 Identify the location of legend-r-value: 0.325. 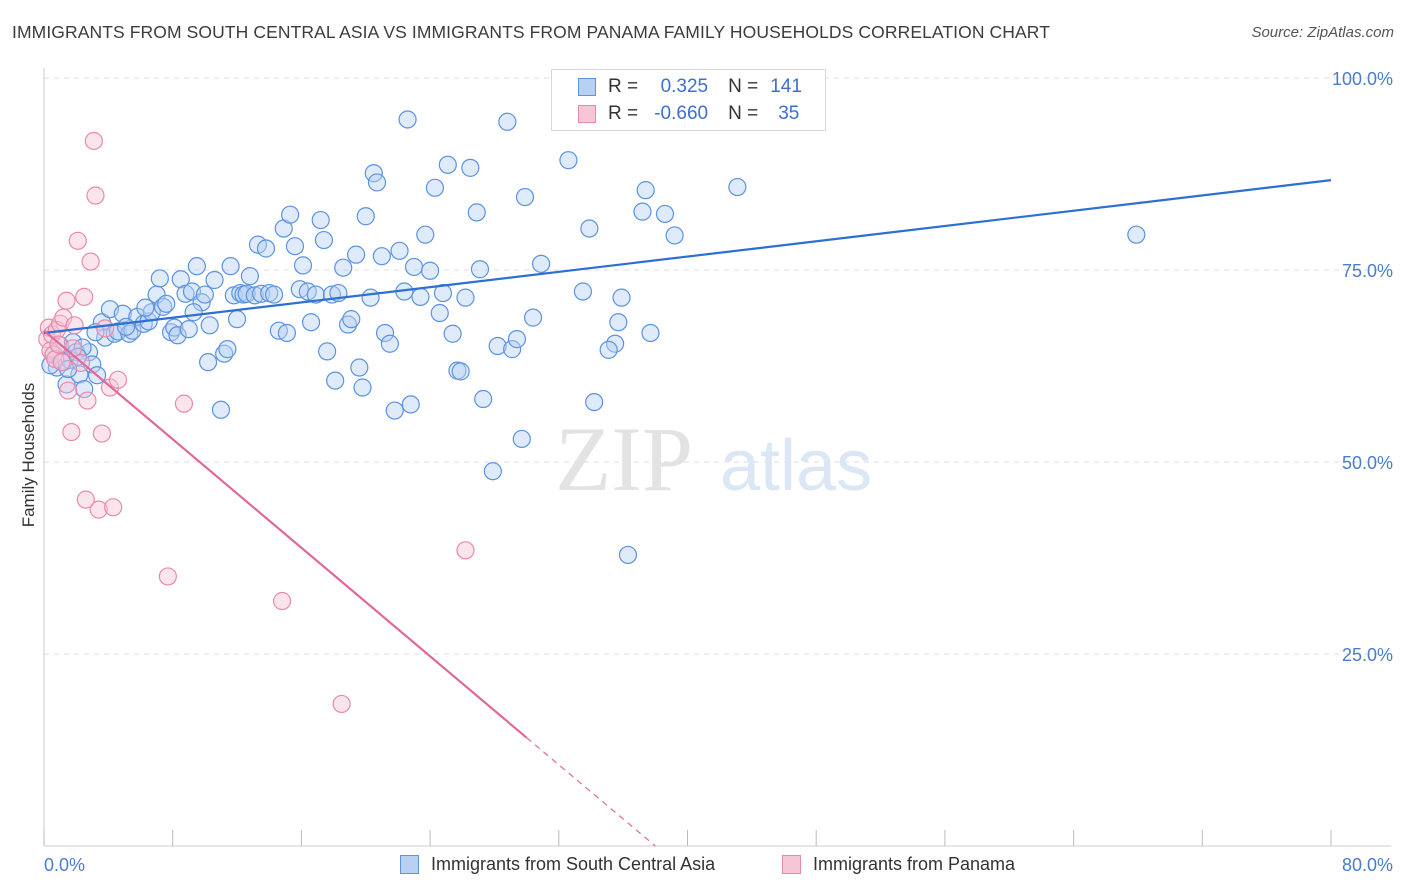
(684, 86).